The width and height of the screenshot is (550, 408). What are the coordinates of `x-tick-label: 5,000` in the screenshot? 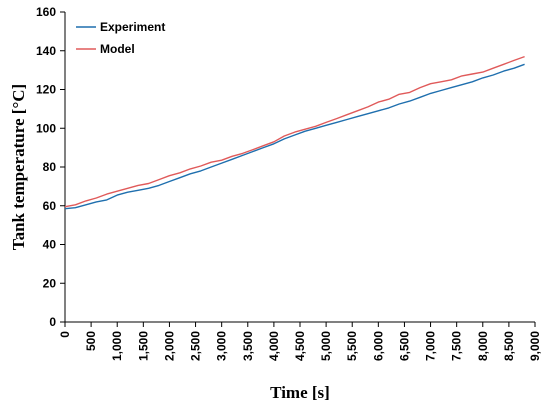 It's located at (326, 346).